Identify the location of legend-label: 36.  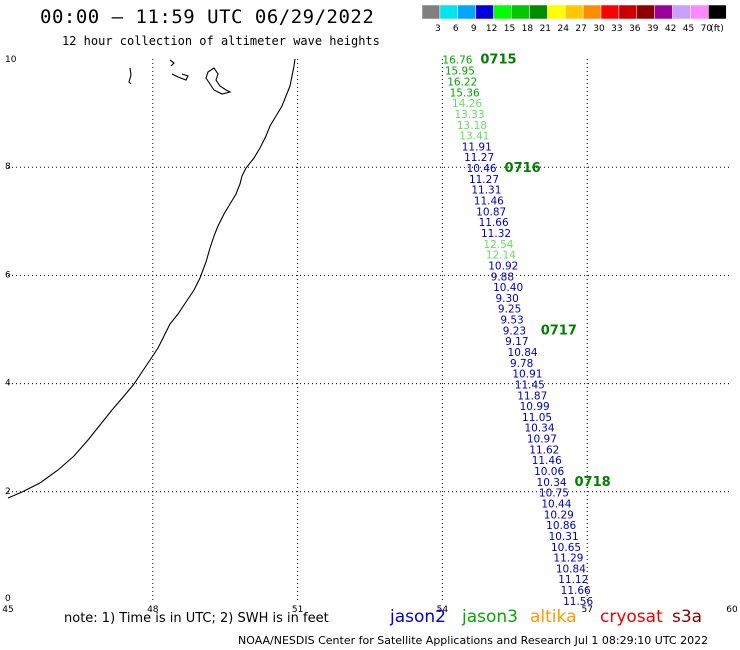
(635, 29).